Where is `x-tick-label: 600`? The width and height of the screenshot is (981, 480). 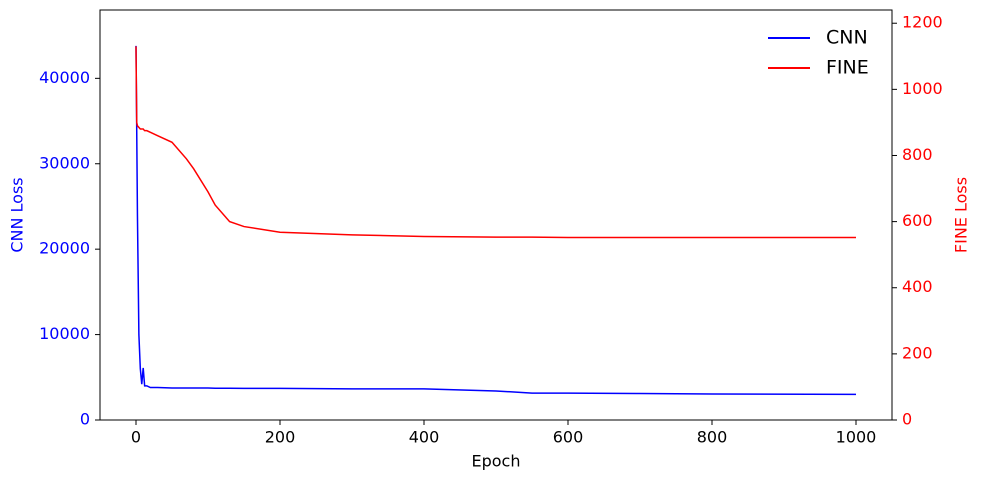 x-tick-label: 600 is located at coordinates (568, 437).